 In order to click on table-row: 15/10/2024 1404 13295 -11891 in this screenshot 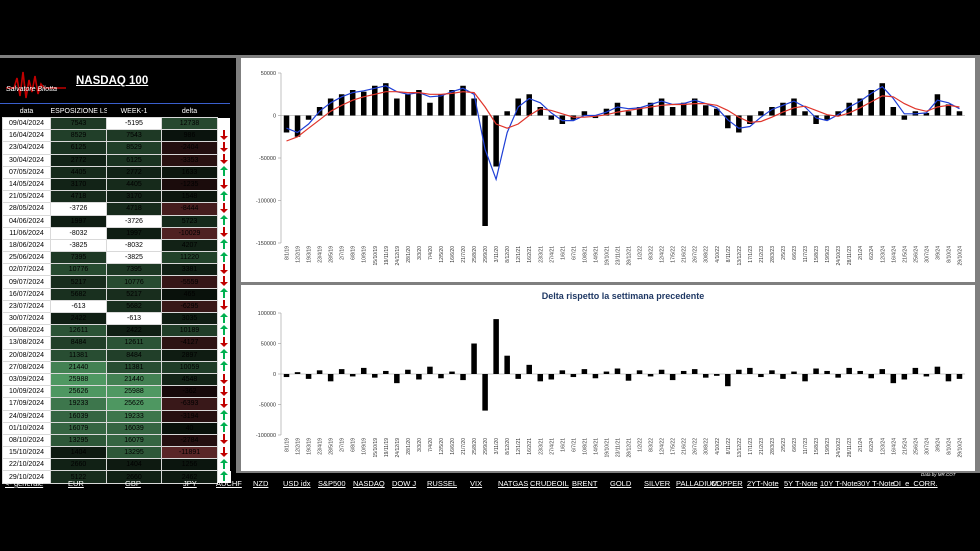, I will do `click(116, 453)`.